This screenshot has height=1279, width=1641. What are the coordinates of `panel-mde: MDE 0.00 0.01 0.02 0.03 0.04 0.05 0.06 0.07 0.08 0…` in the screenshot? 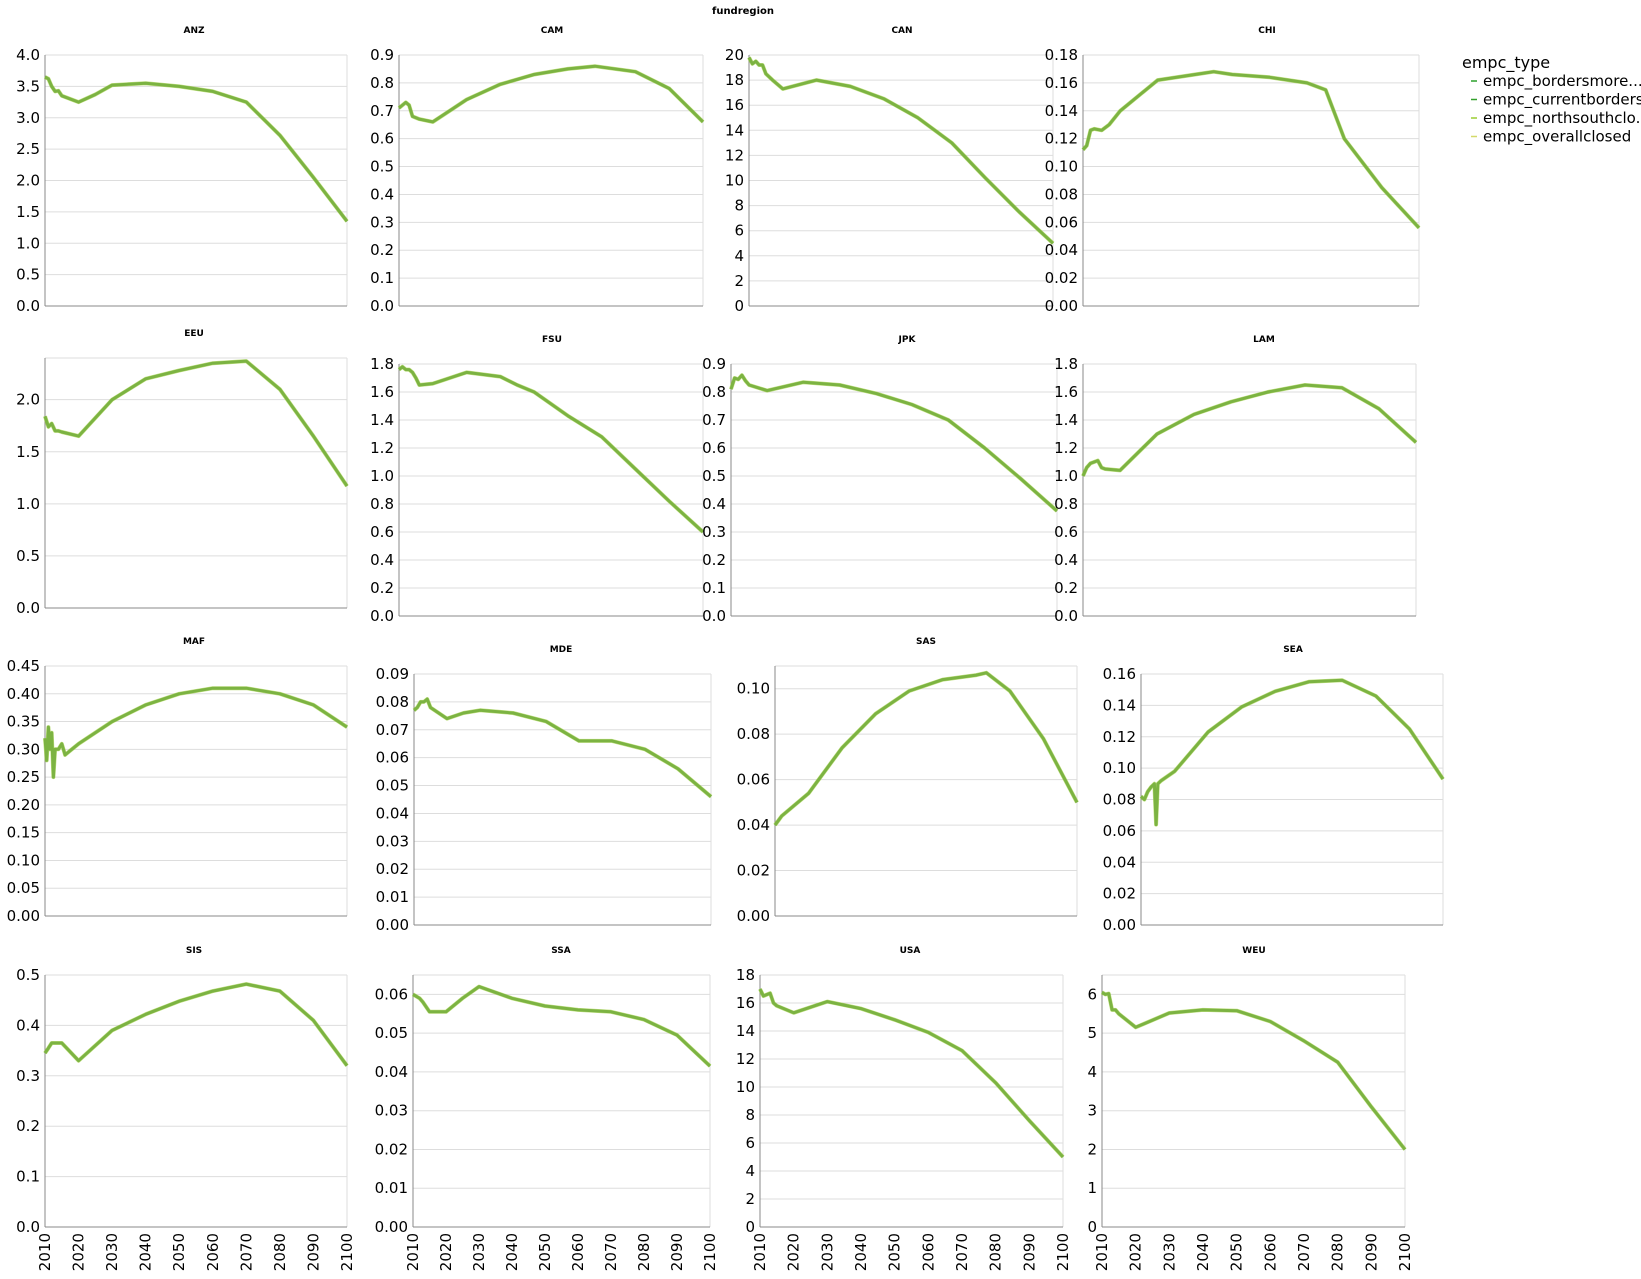 It's located at (544, 789).